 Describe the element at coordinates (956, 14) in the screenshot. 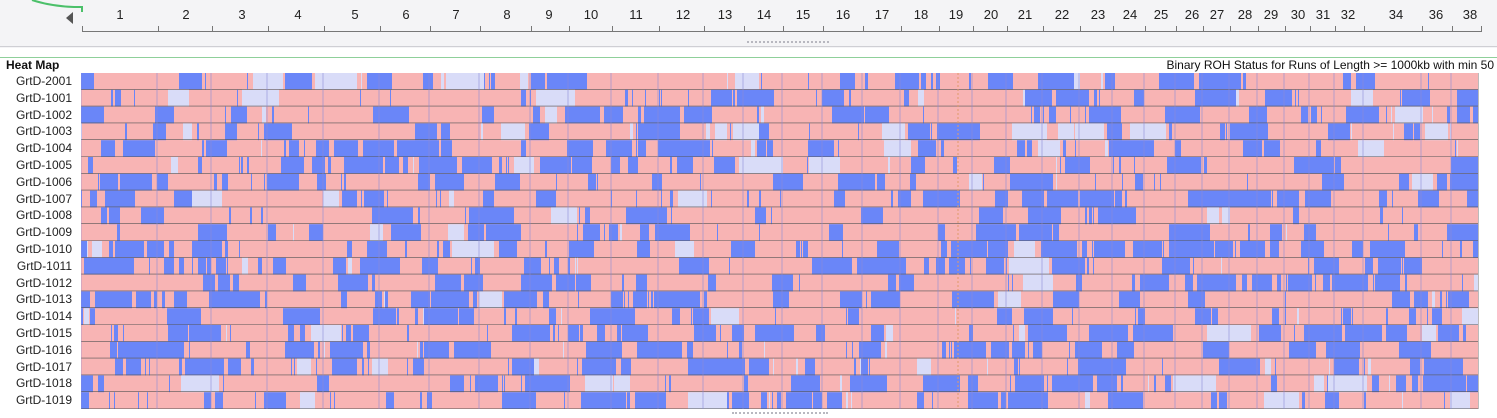

I see `chromosome-label: 19` at that location.